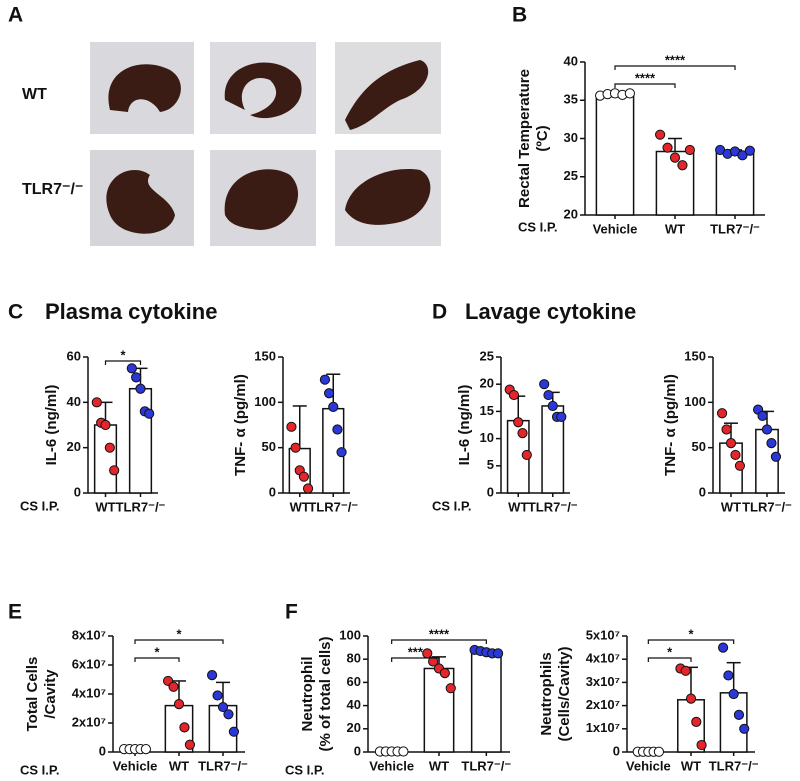 This screenshot has width=800, height=781. I want to click on y-tick-label: 3x10⁷, so click(603, 681).